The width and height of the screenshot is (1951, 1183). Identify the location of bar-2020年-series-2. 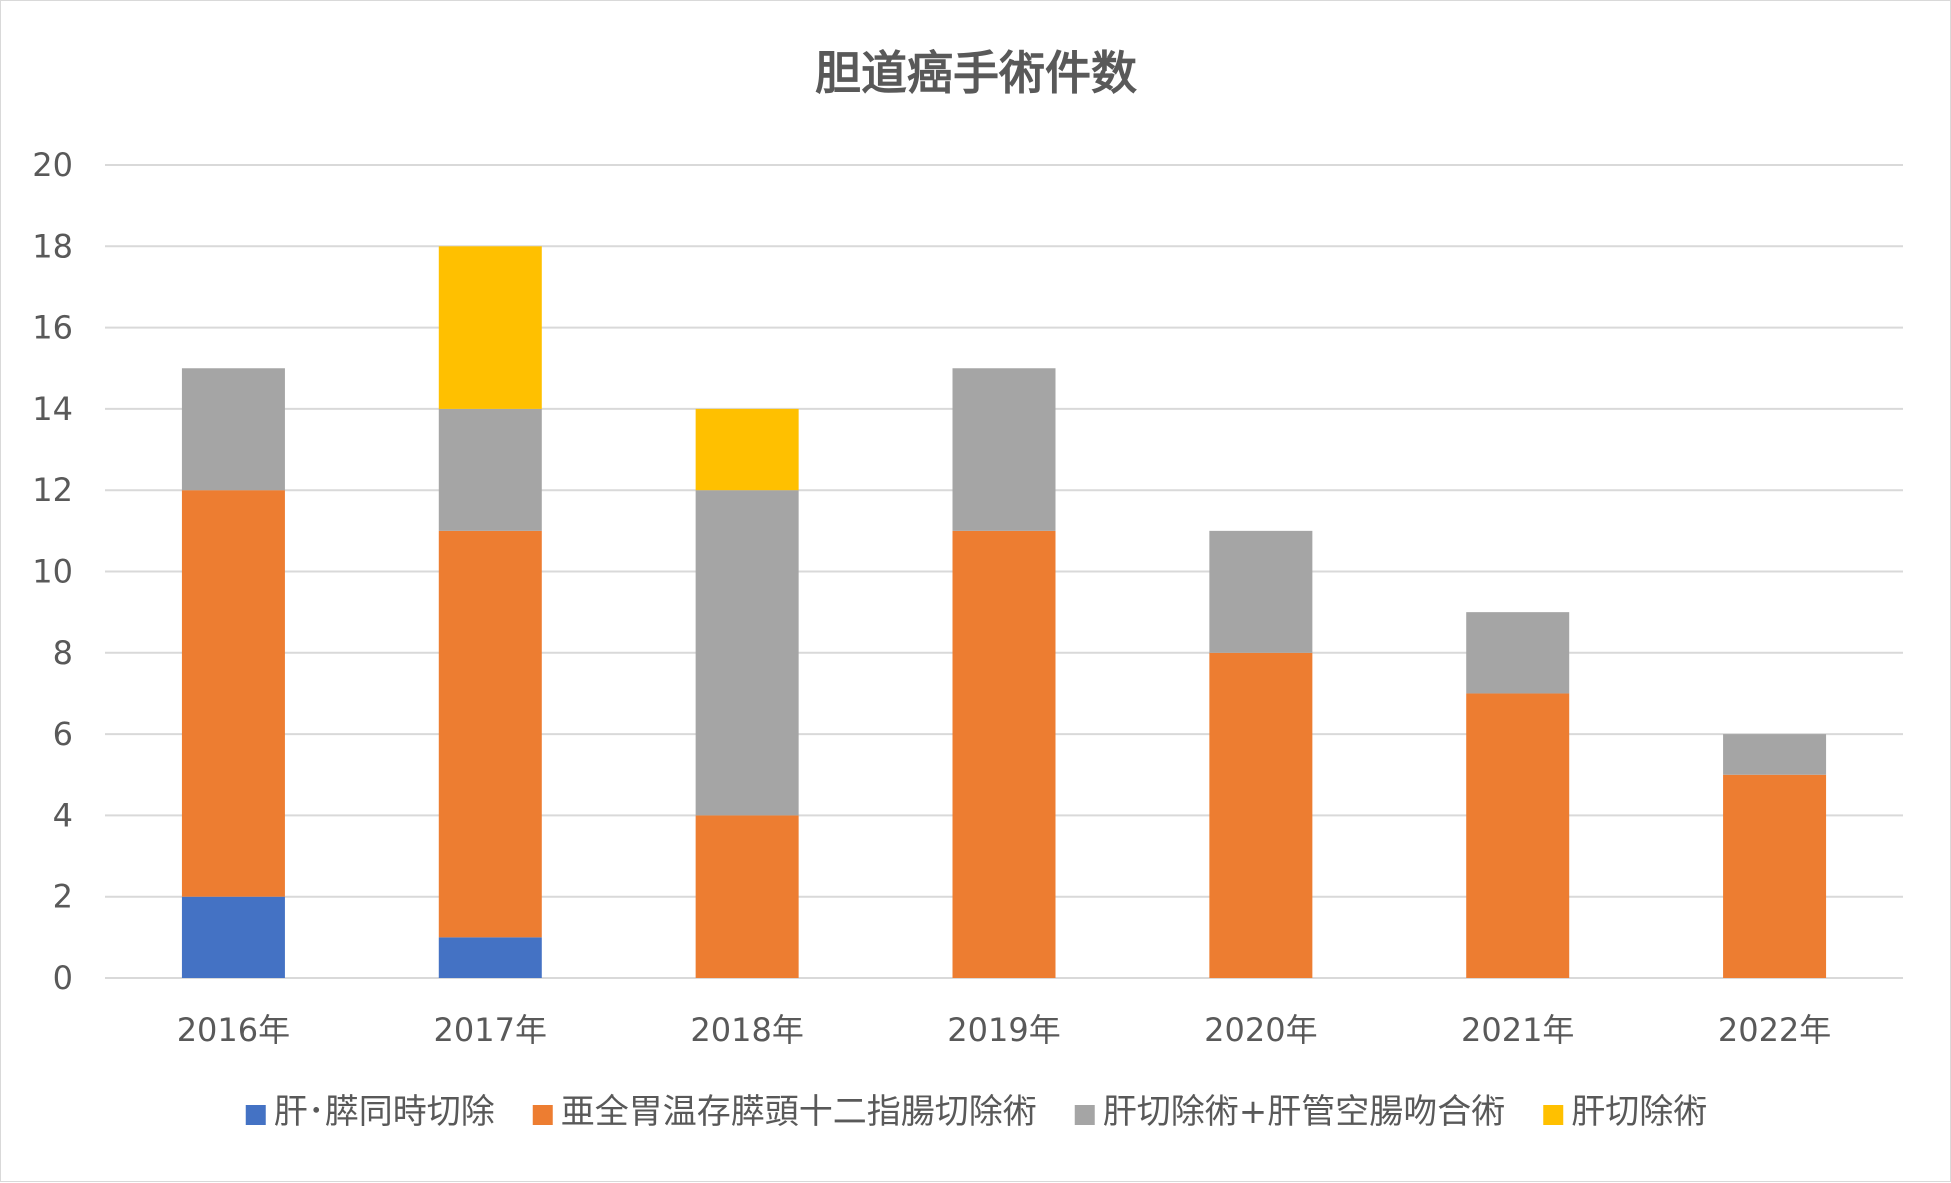
(1261, 815).